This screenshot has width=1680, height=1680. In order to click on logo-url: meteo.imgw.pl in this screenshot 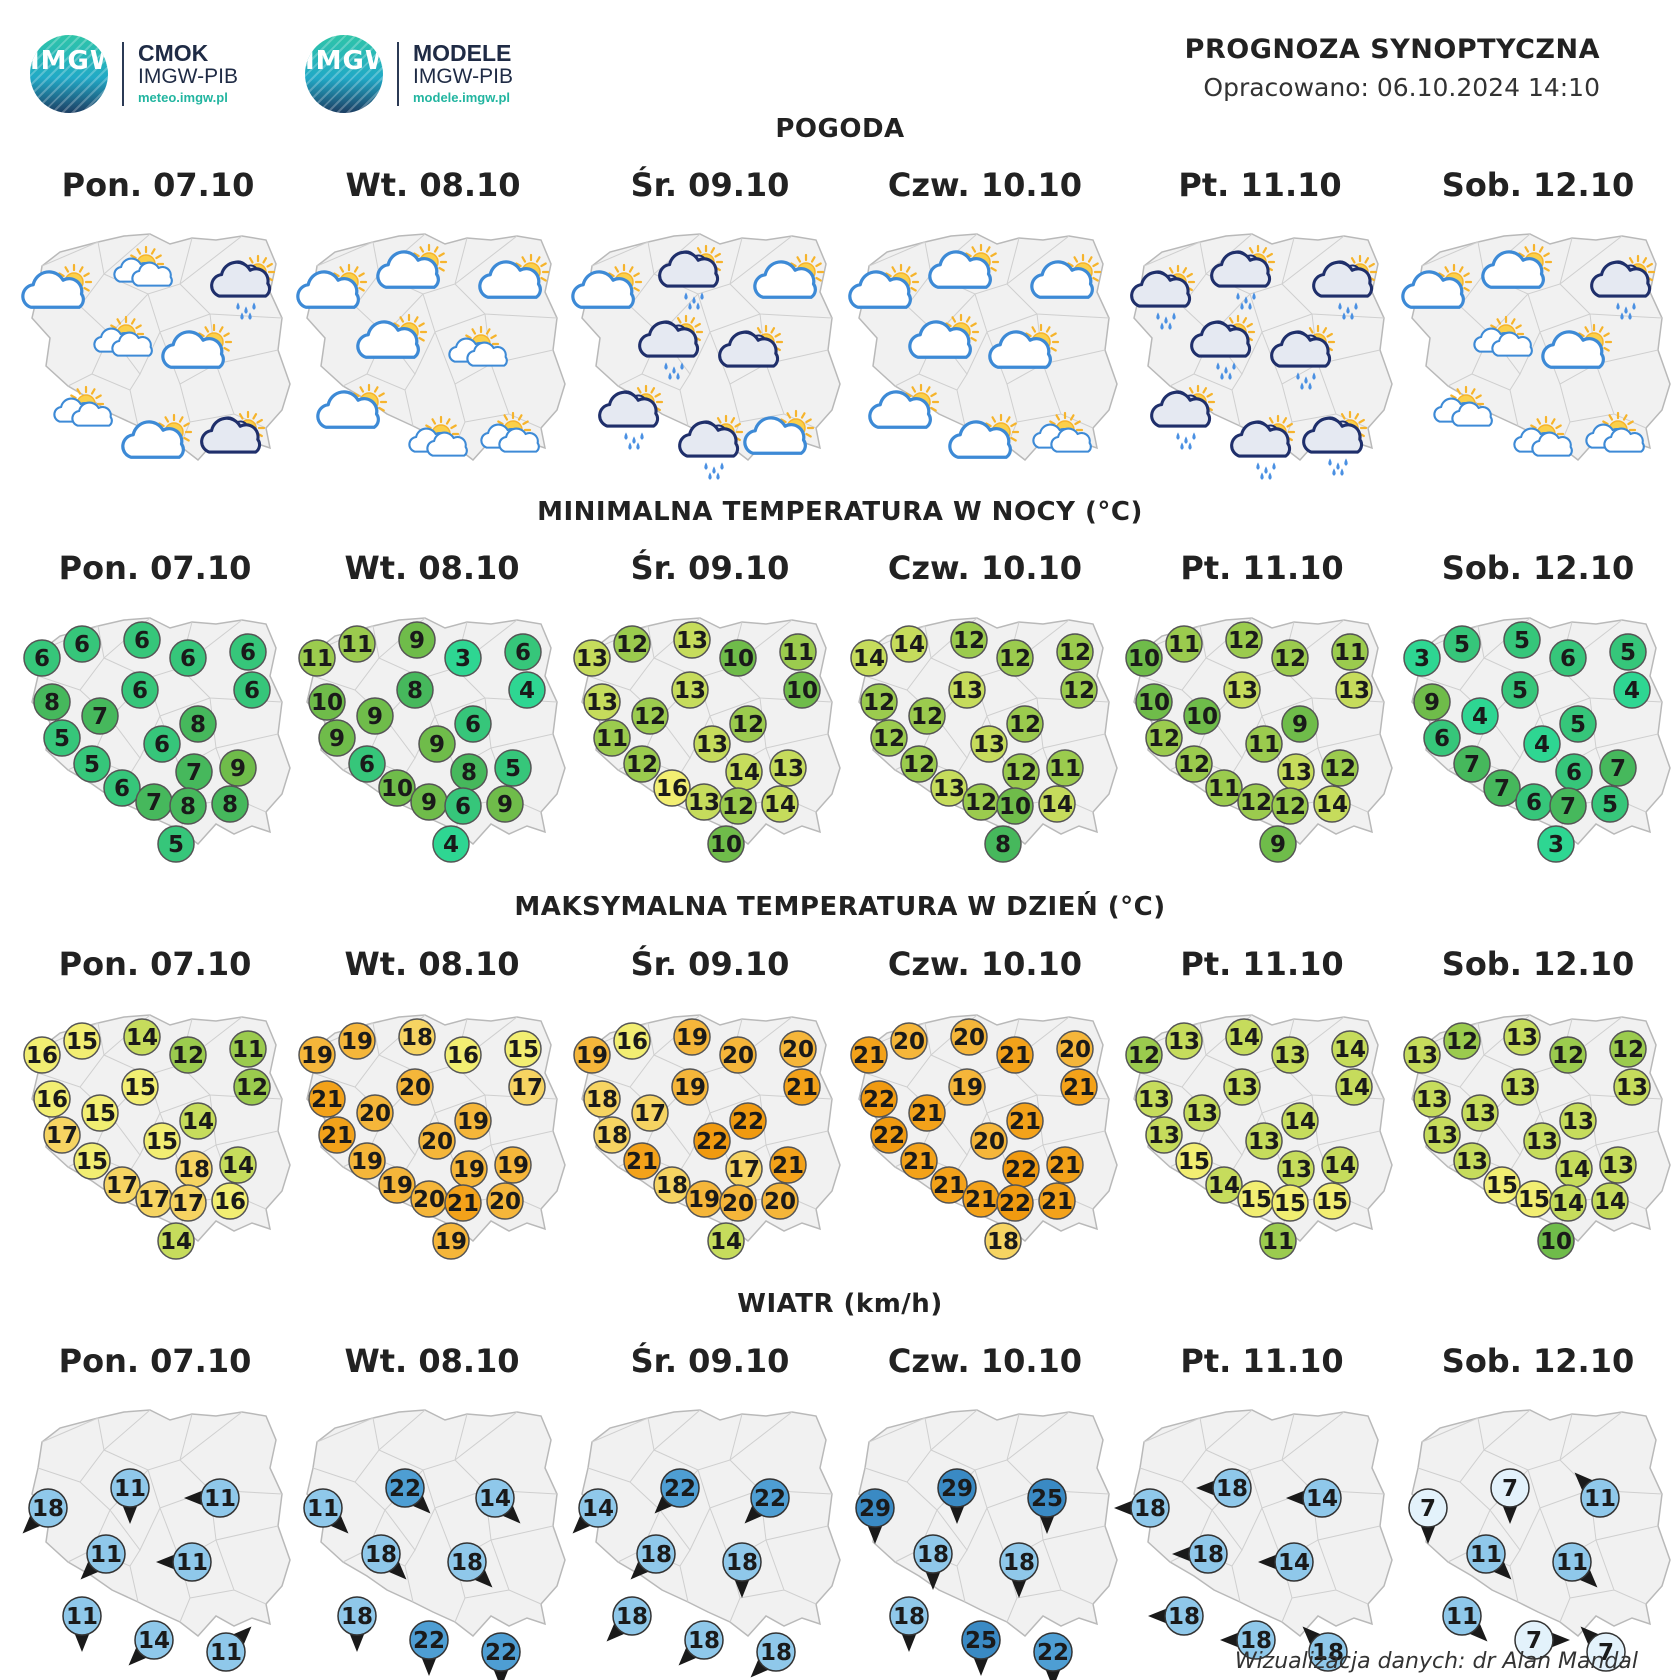, I will do `click(183, 97)`.